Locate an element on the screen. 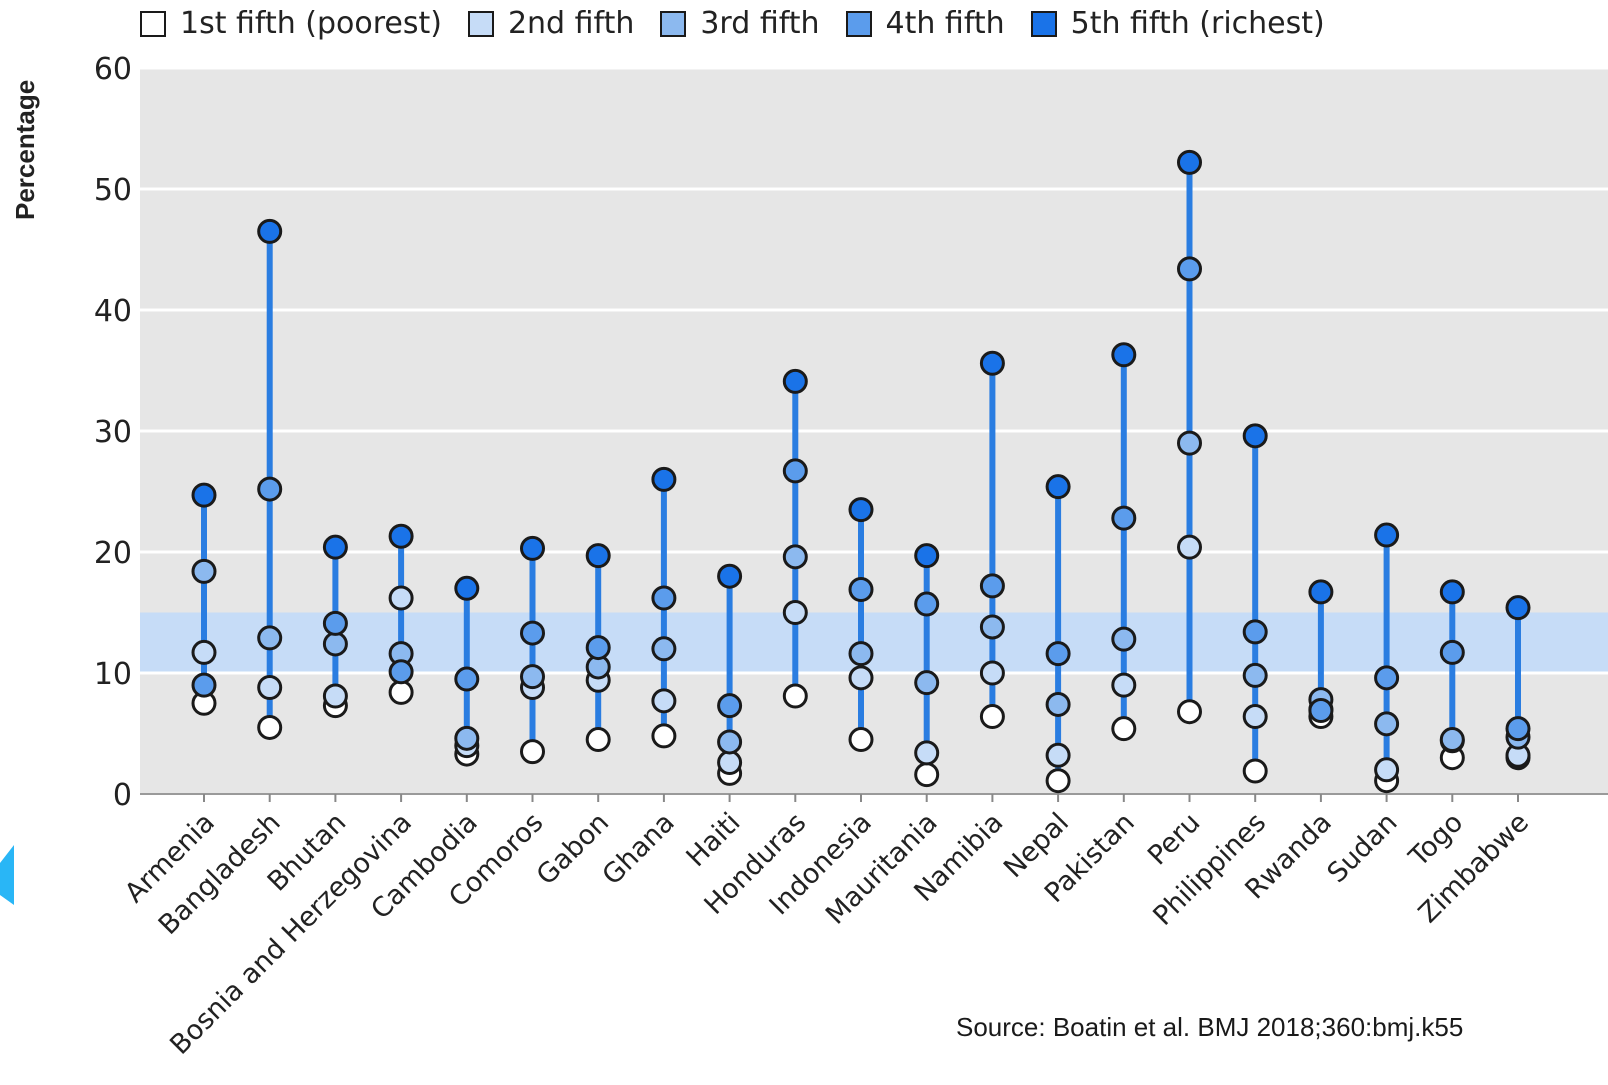  y-tick-label: 0 is located at coordinates (122, 795).